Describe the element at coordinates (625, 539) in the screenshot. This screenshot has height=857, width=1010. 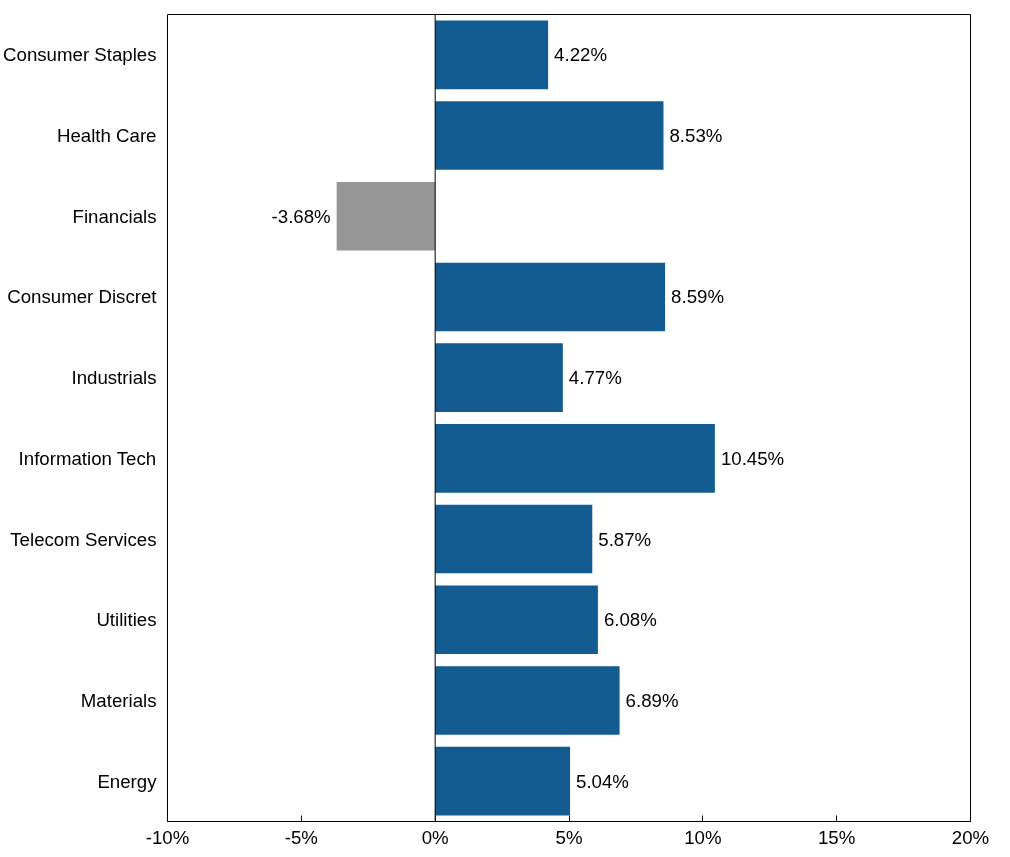
I see `data-label: 5.87%` at that location.